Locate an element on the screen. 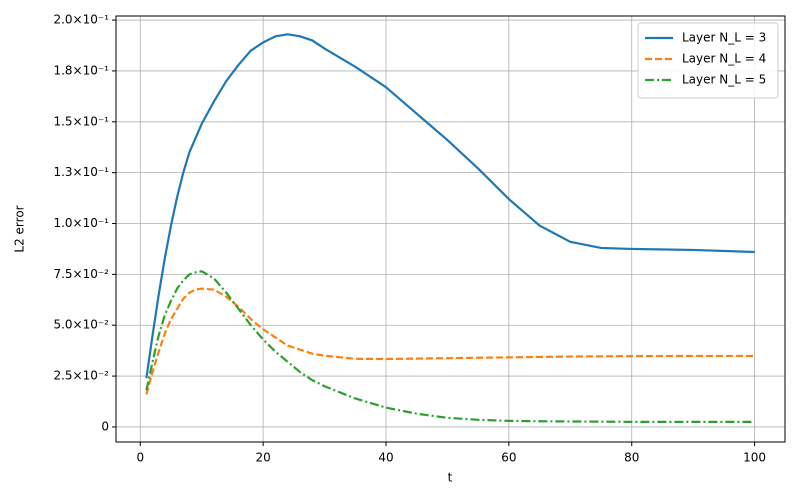  y-tick-label: 7.5×10⁻² is located at coordinates (81, 274).